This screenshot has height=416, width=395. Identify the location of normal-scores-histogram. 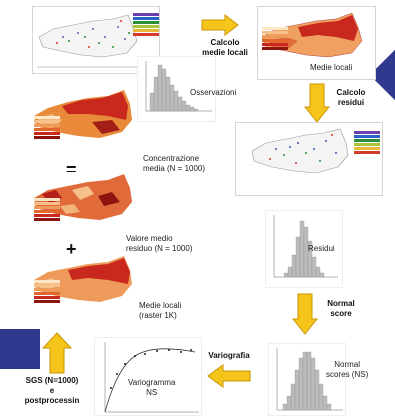
(307, 379).